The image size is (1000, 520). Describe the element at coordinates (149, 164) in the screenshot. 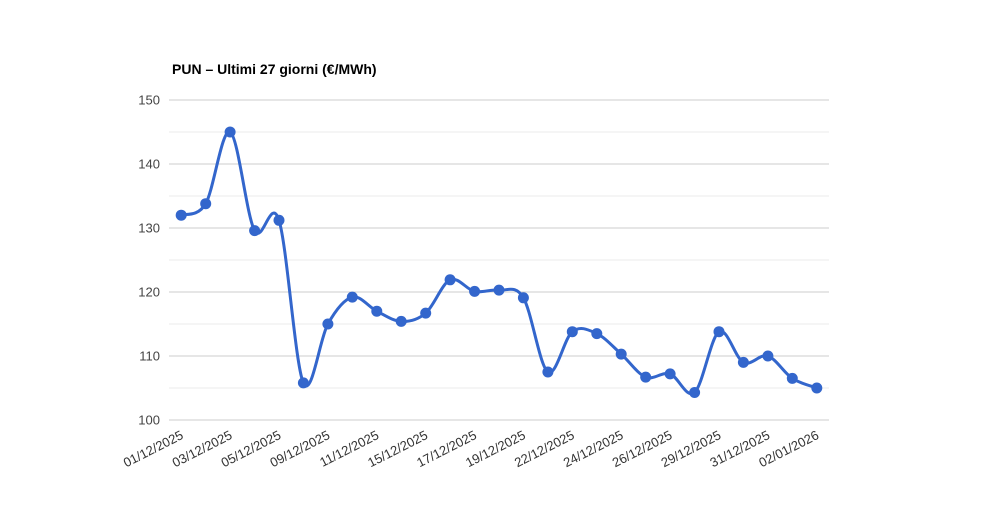

I see `y-axis-tick-label: 140` at that location.